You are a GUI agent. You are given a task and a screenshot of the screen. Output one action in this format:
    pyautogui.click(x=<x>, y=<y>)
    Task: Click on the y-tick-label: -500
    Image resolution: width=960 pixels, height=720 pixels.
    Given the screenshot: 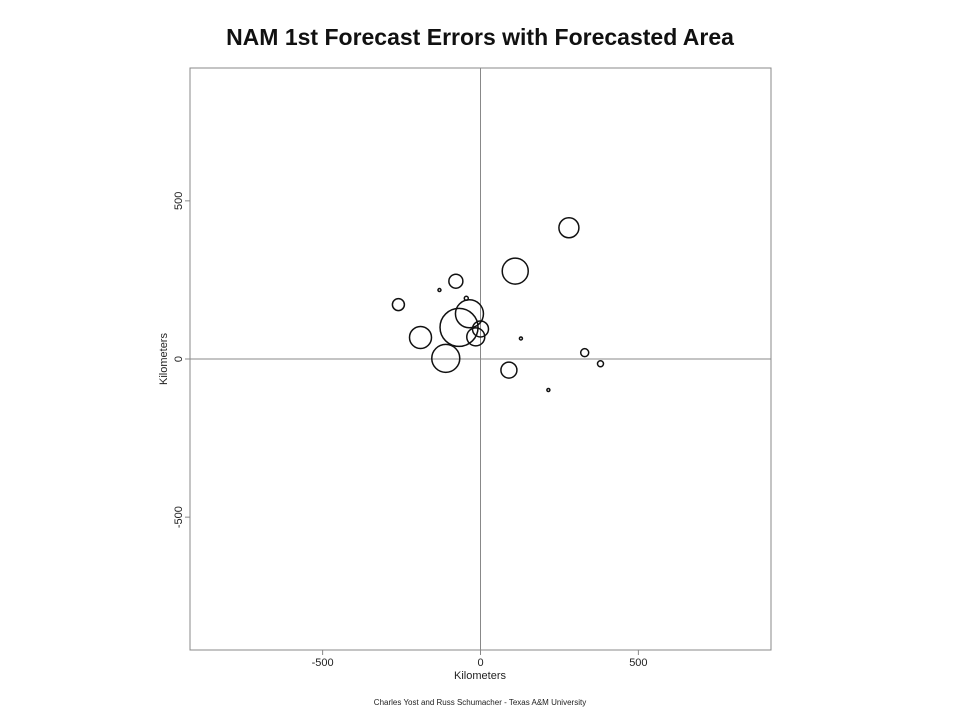 What is the action you would take?
    pyautogui.click(x=179, y=517)
    